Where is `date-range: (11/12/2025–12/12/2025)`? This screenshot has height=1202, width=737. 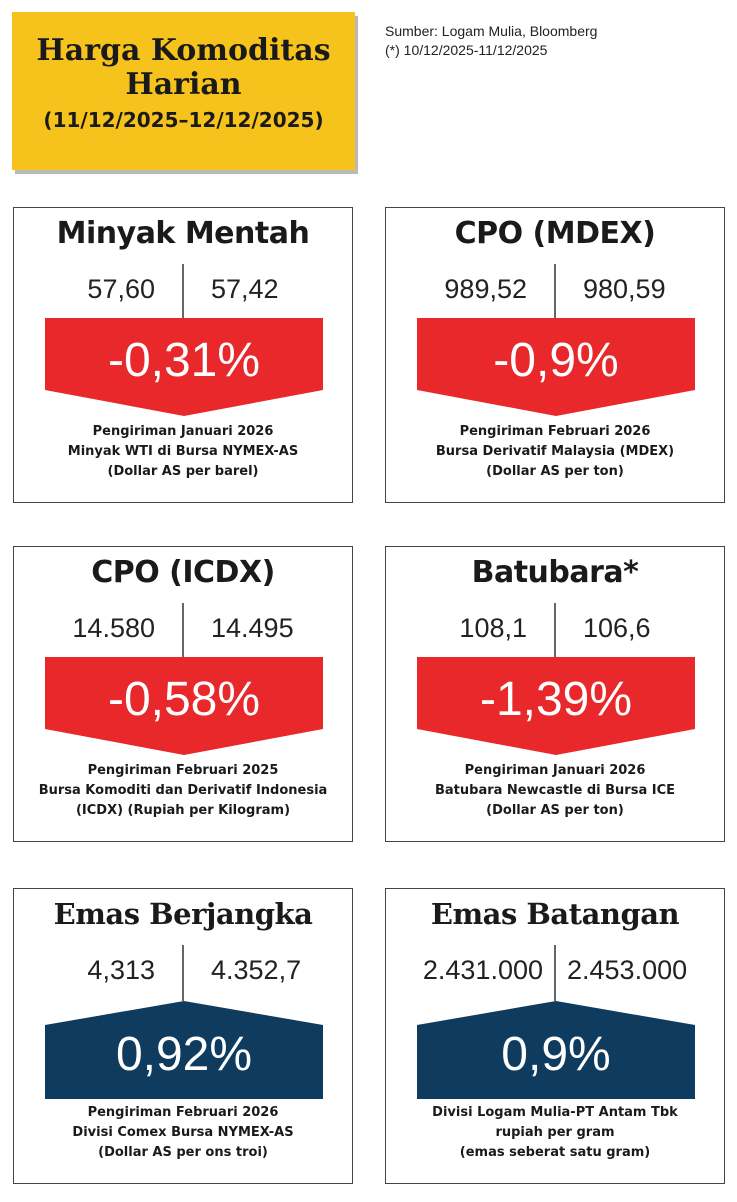 date-range: (11/12/2025–12/12/2025) is located at coordinates (183, 120).